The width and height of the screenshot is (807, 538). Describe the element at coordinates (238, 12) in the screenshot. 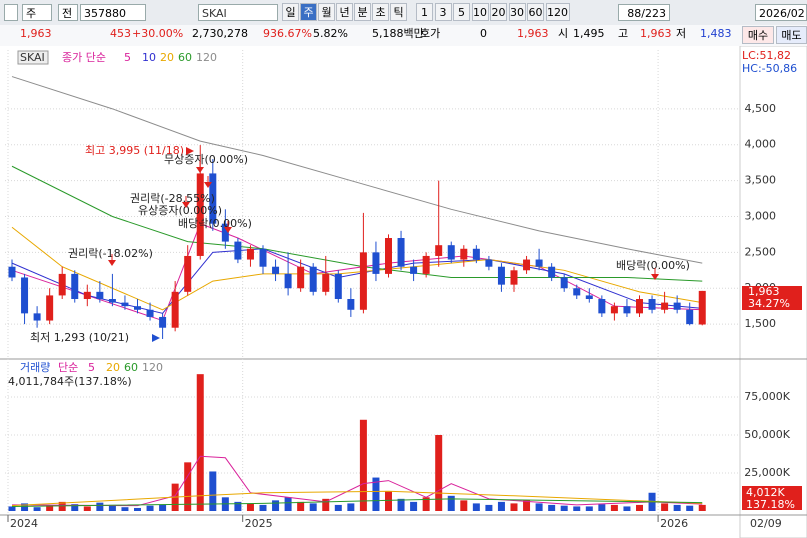

I see `name-box: SKAI` at that location.